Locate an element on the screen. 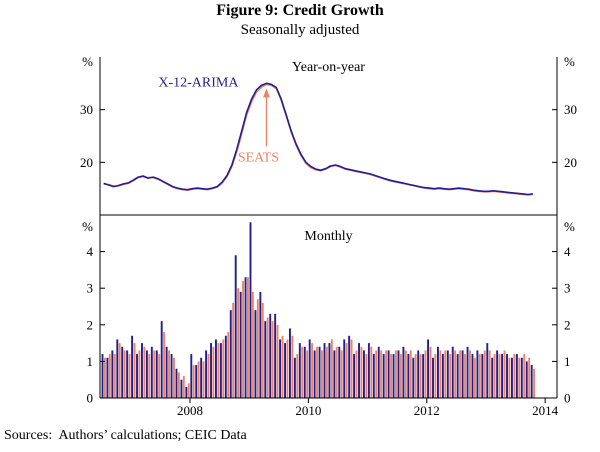 This screenshot has width=600, height=452. panel-title-monthly: Monthly is located at coordinates (328, 236).